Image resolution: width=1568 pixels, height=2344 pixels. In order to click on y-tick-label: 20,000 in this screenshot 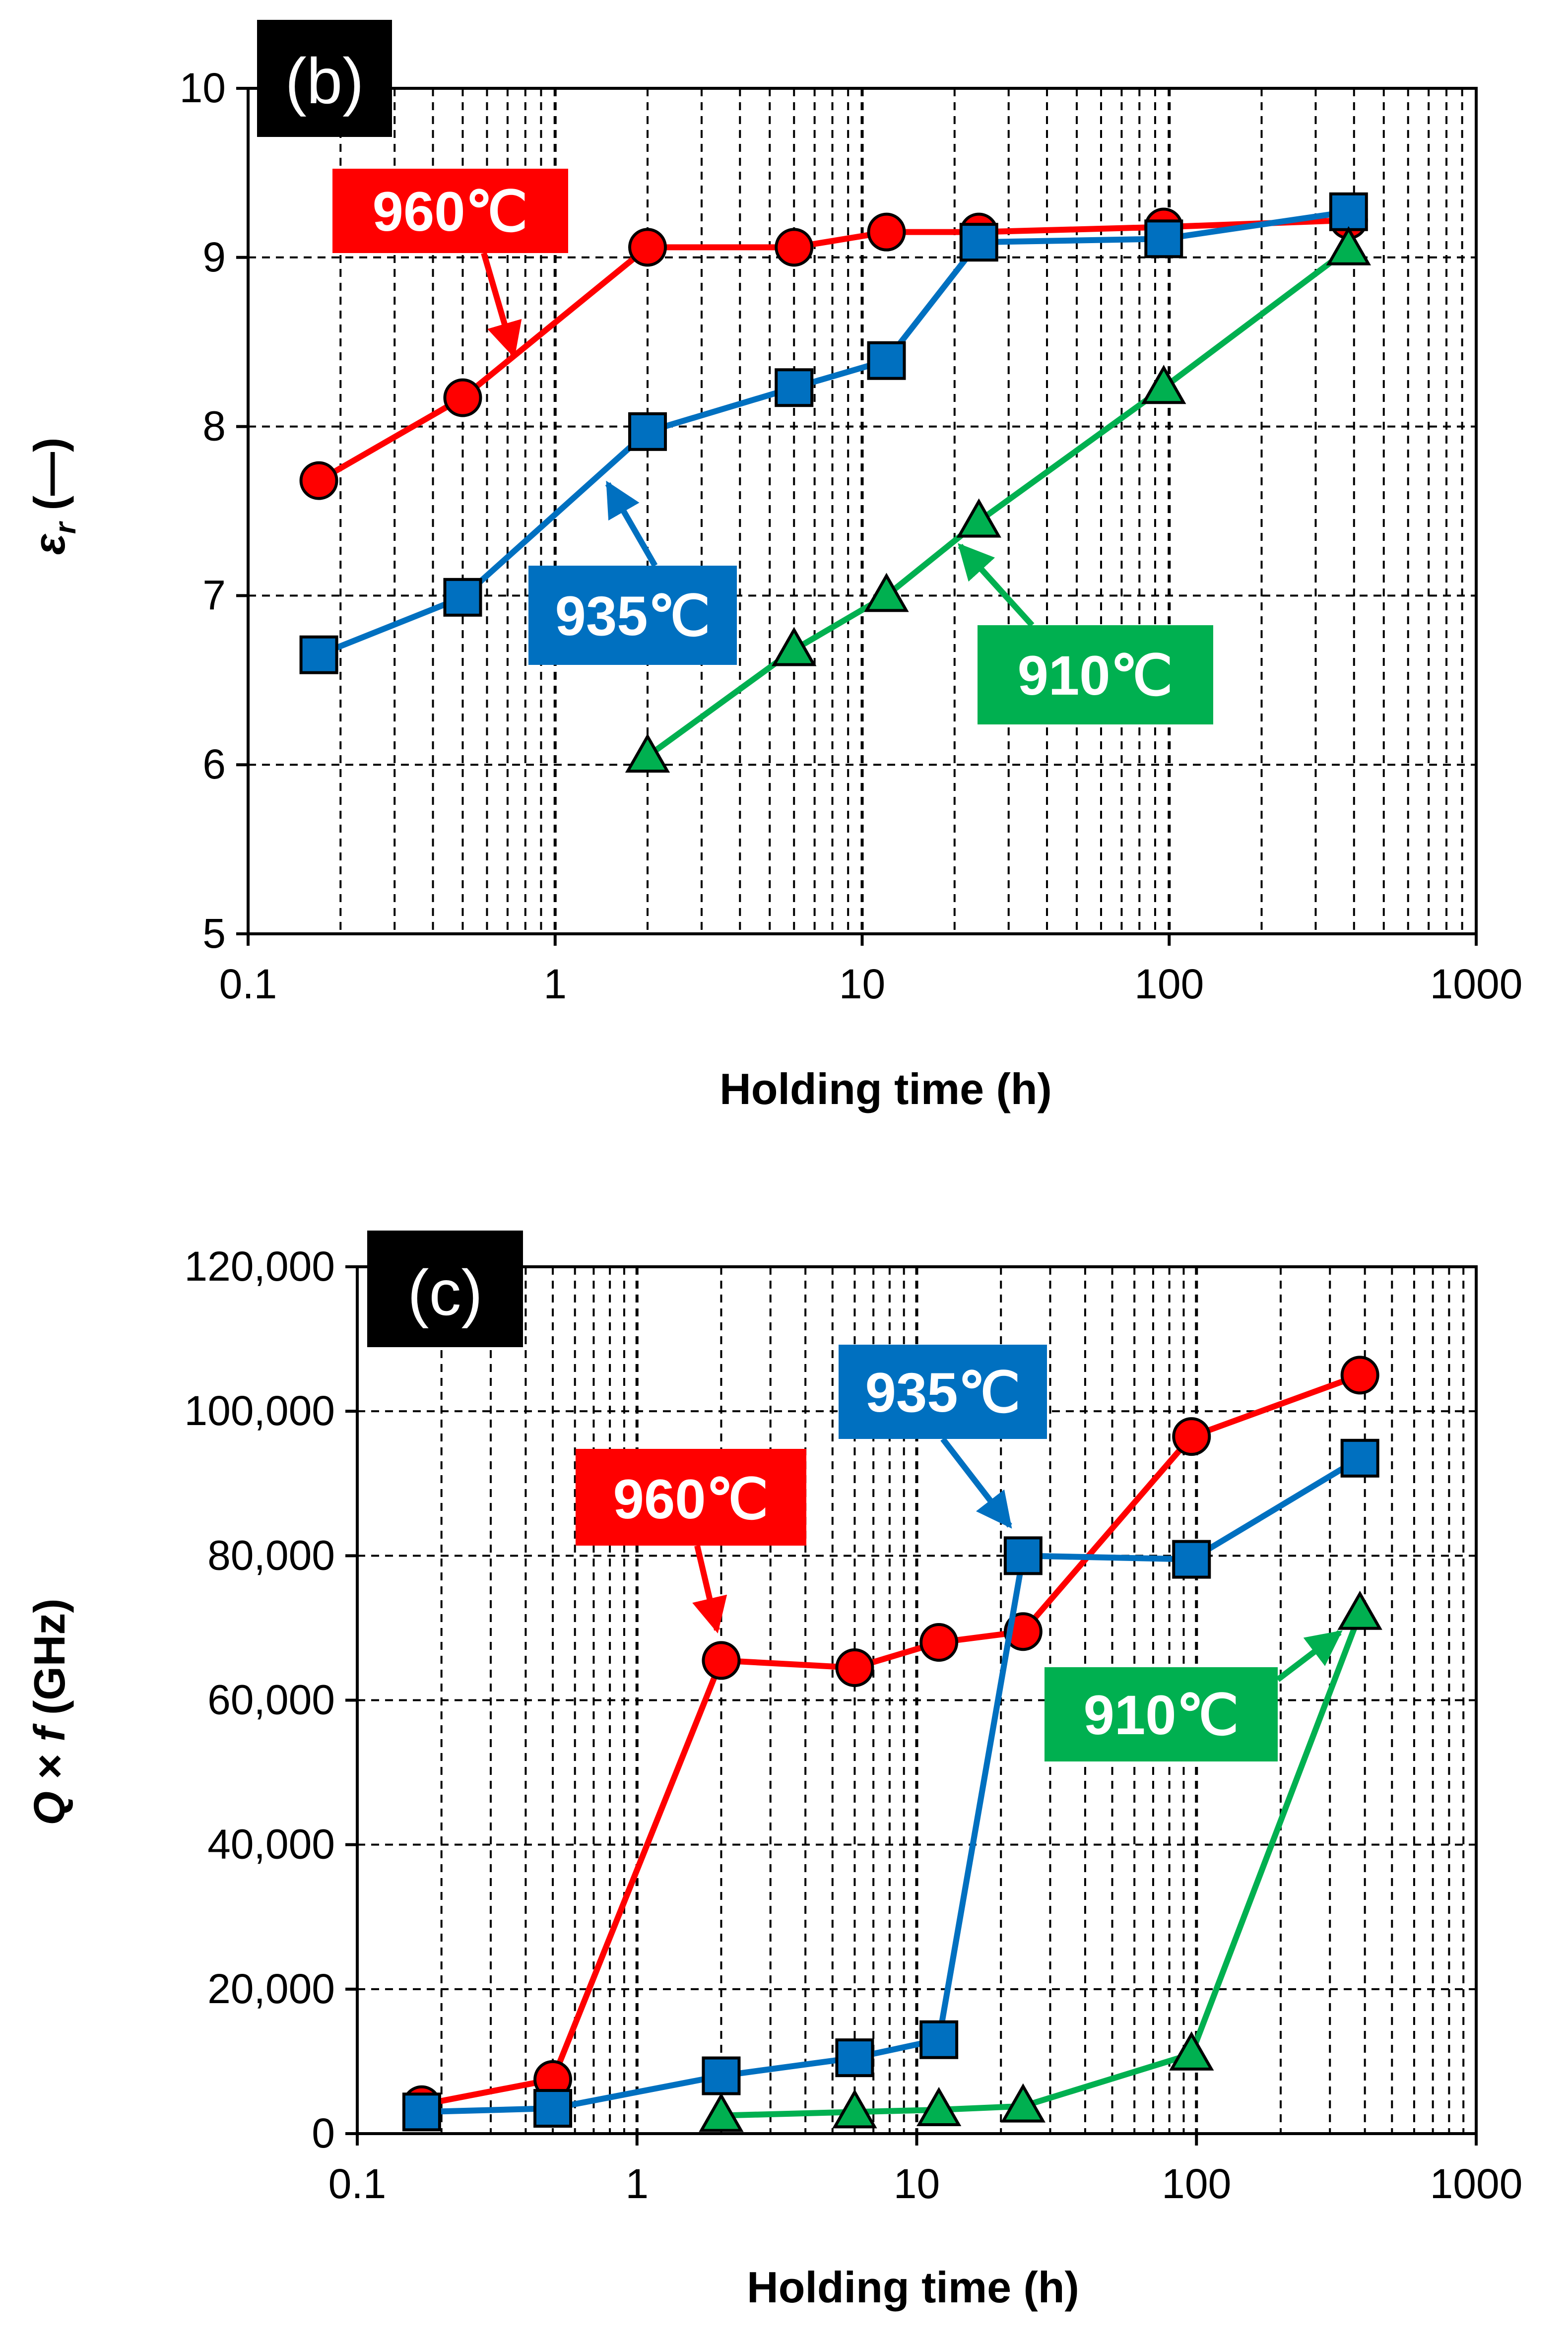, I will do `click(271, 1988)`.